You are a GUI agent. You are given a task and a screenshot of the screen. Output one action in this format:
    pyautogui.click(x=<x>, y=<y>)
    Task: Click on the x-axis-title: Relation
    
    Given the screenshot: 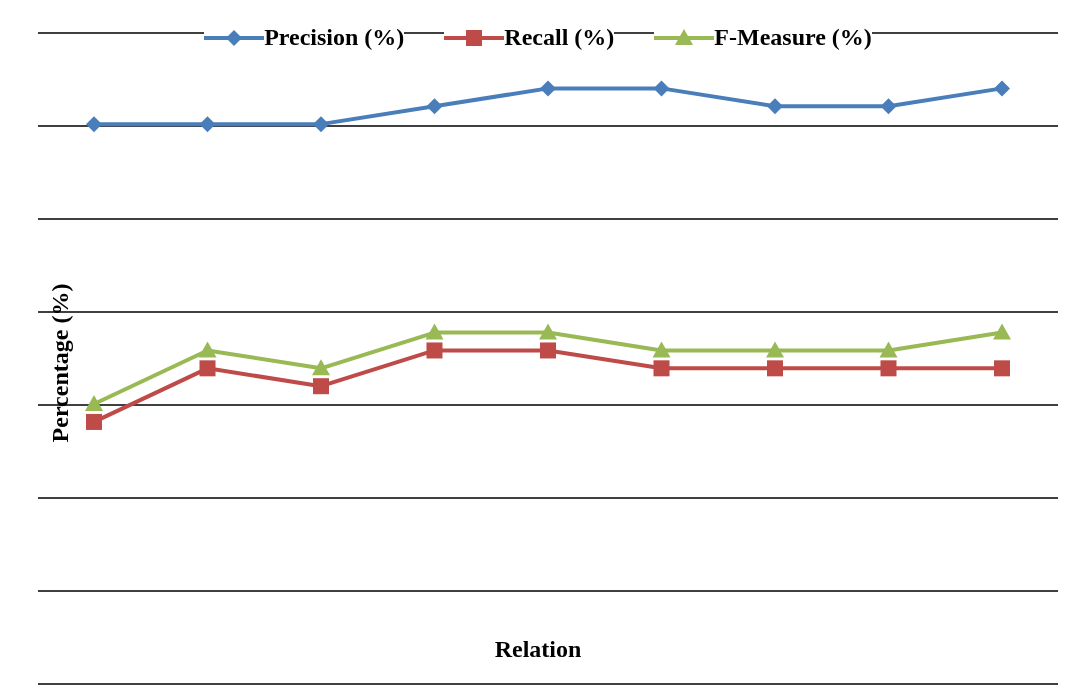 What is the action you would take?
    pyautogui.click(x=538, y=649)
    